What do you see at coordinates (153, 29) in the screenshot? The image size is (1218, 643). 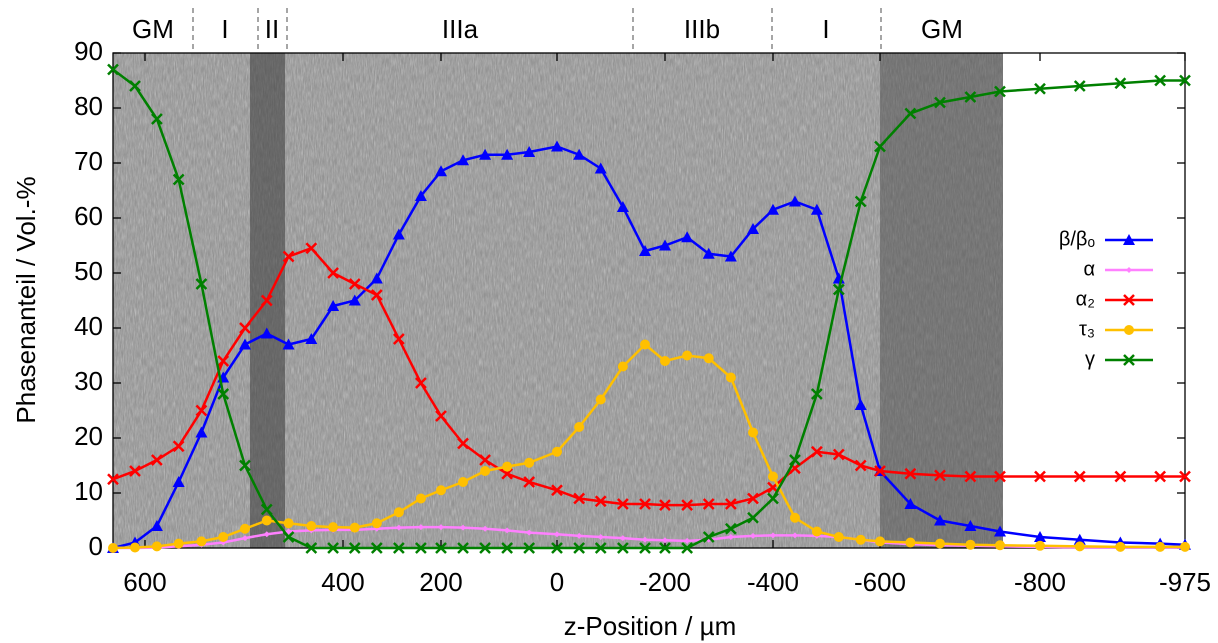 I see `zone-label: GM` at bounding box center [153, 29].